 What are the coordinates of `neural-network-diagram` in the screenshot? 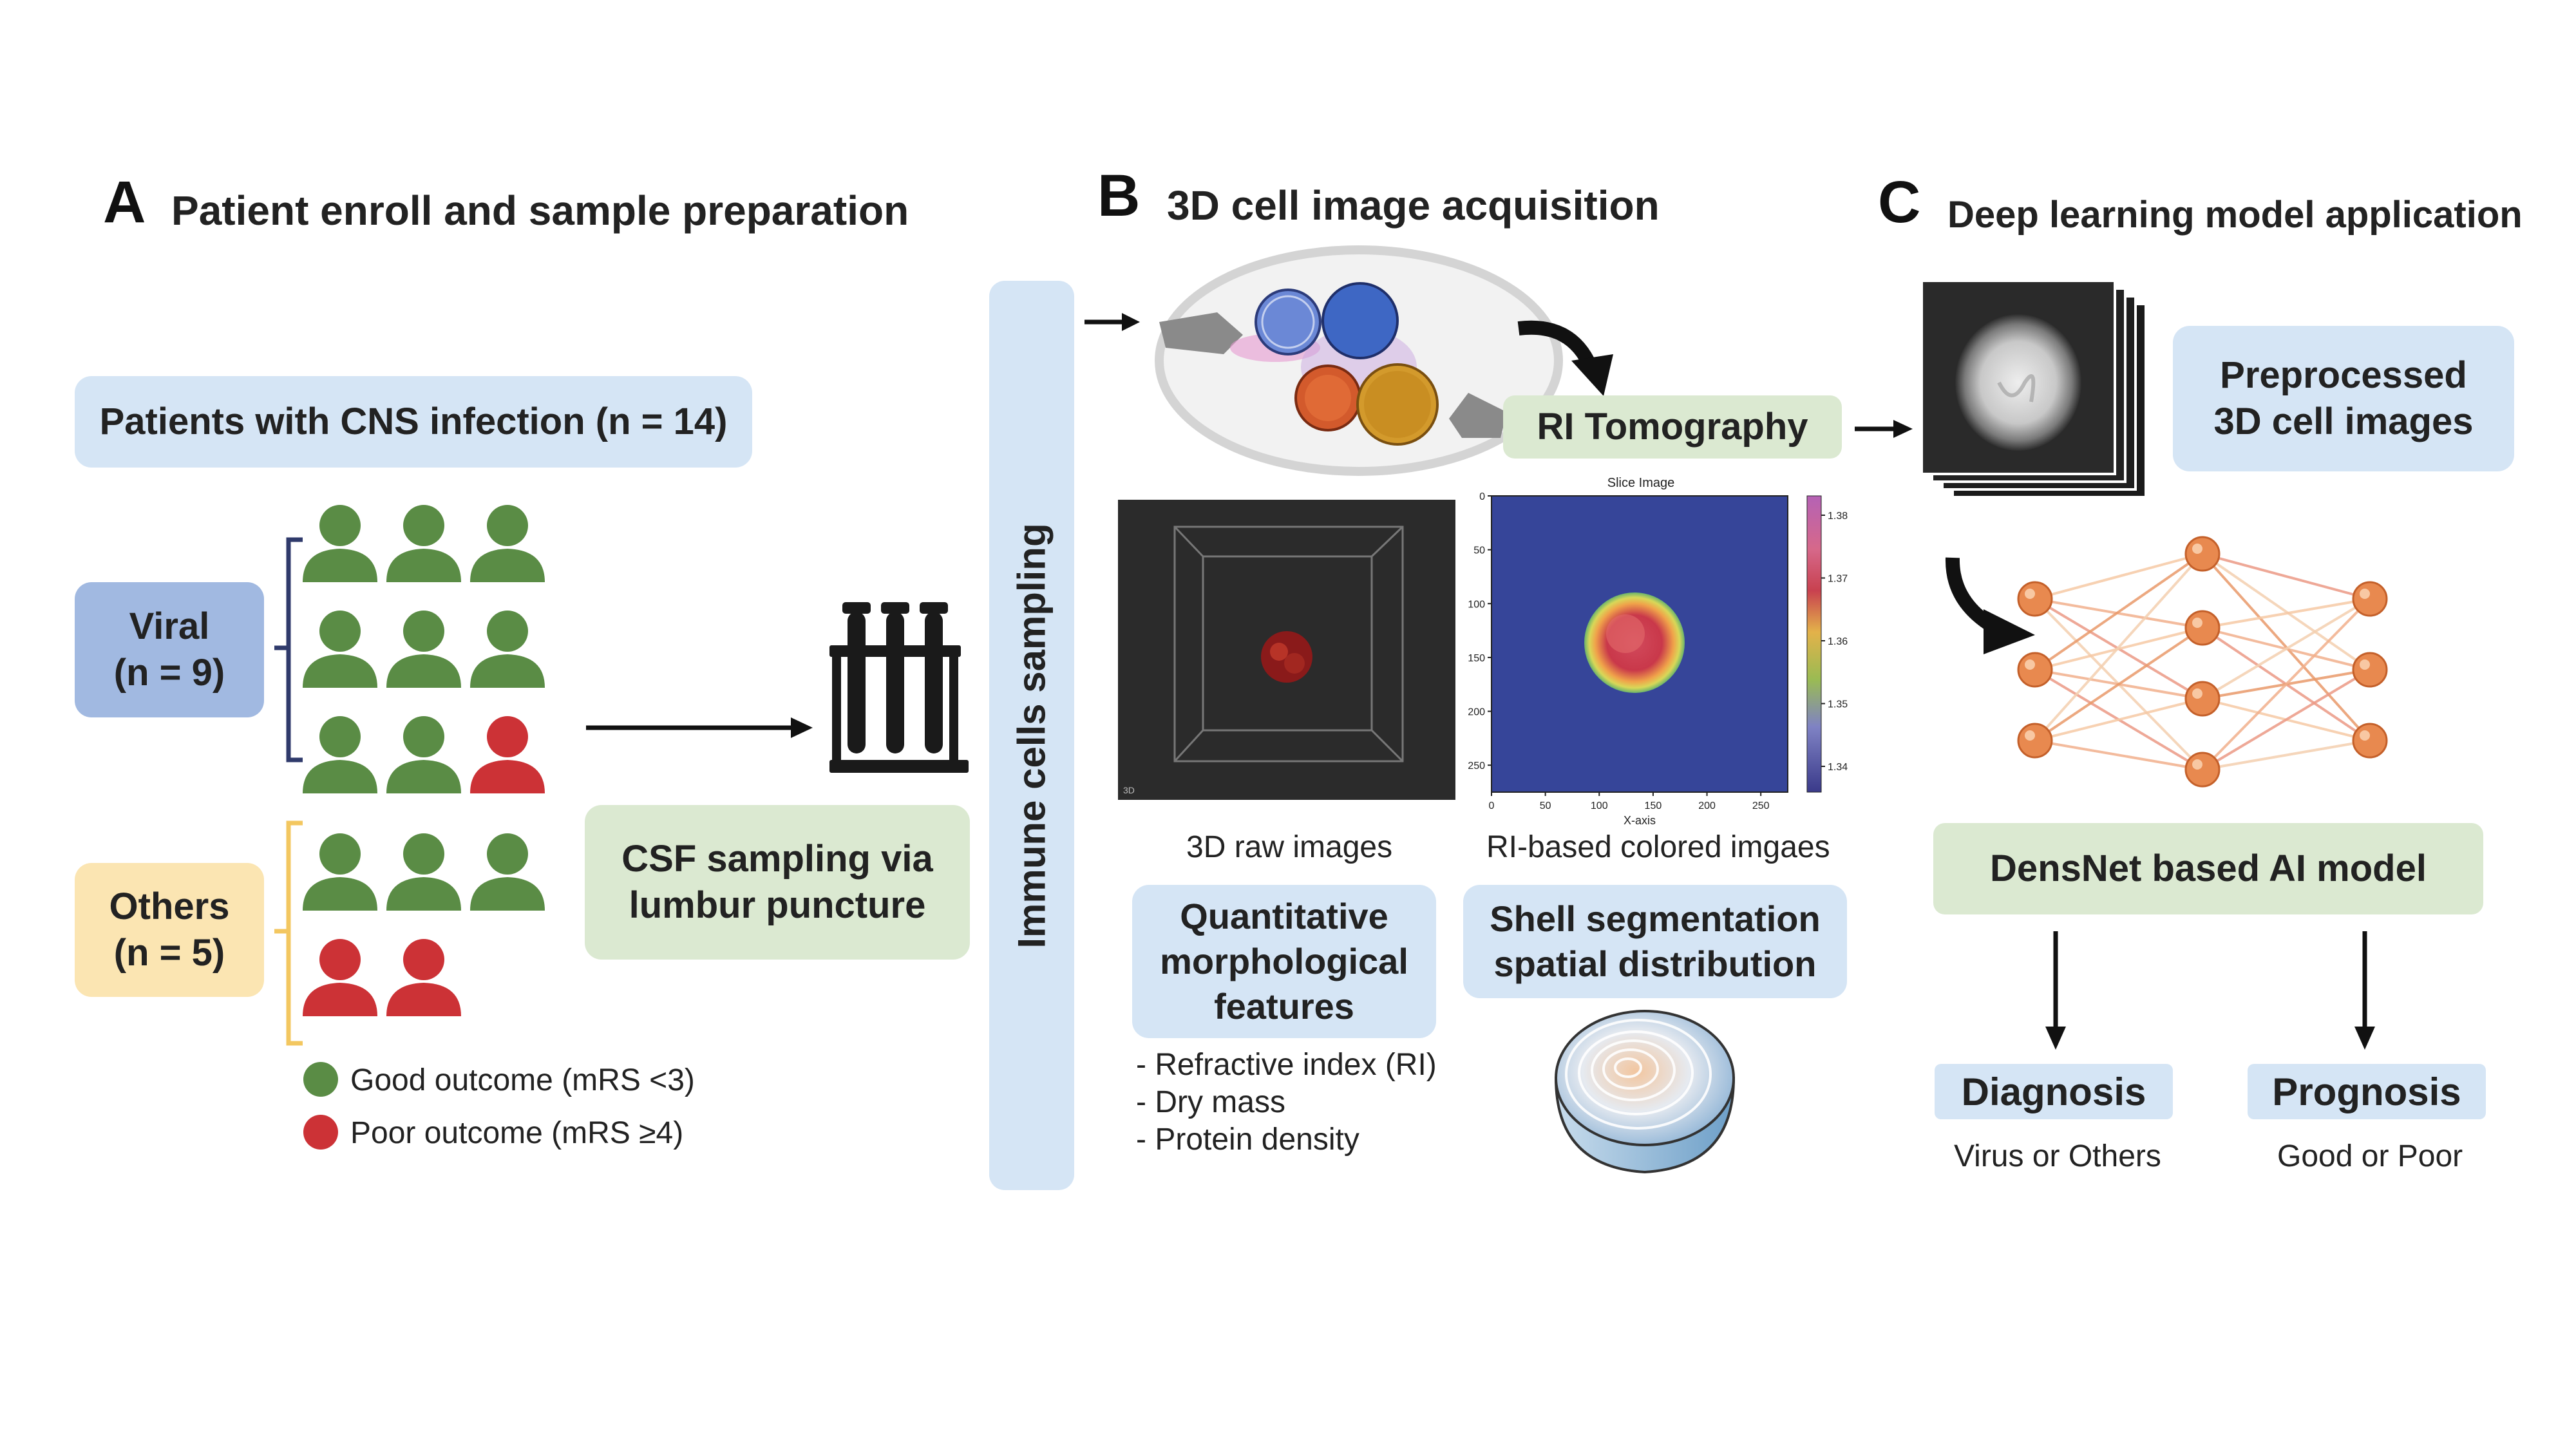 It's located at (2202, 662).